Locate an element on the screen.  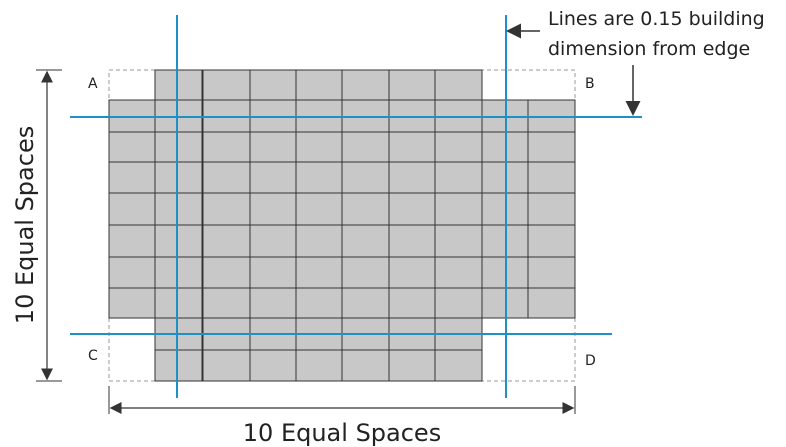
vertical-dimension-label: 10 Equal Spaces is located at coordinates (25, 225).